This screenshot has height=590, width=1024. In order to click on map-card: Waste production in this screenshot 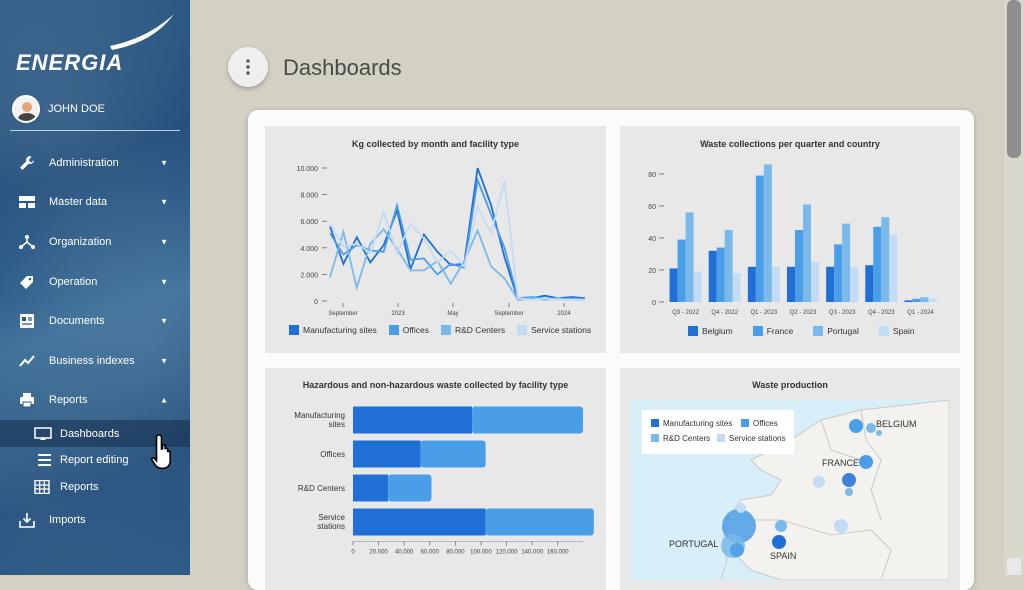, I will do `click(790, 479)`.